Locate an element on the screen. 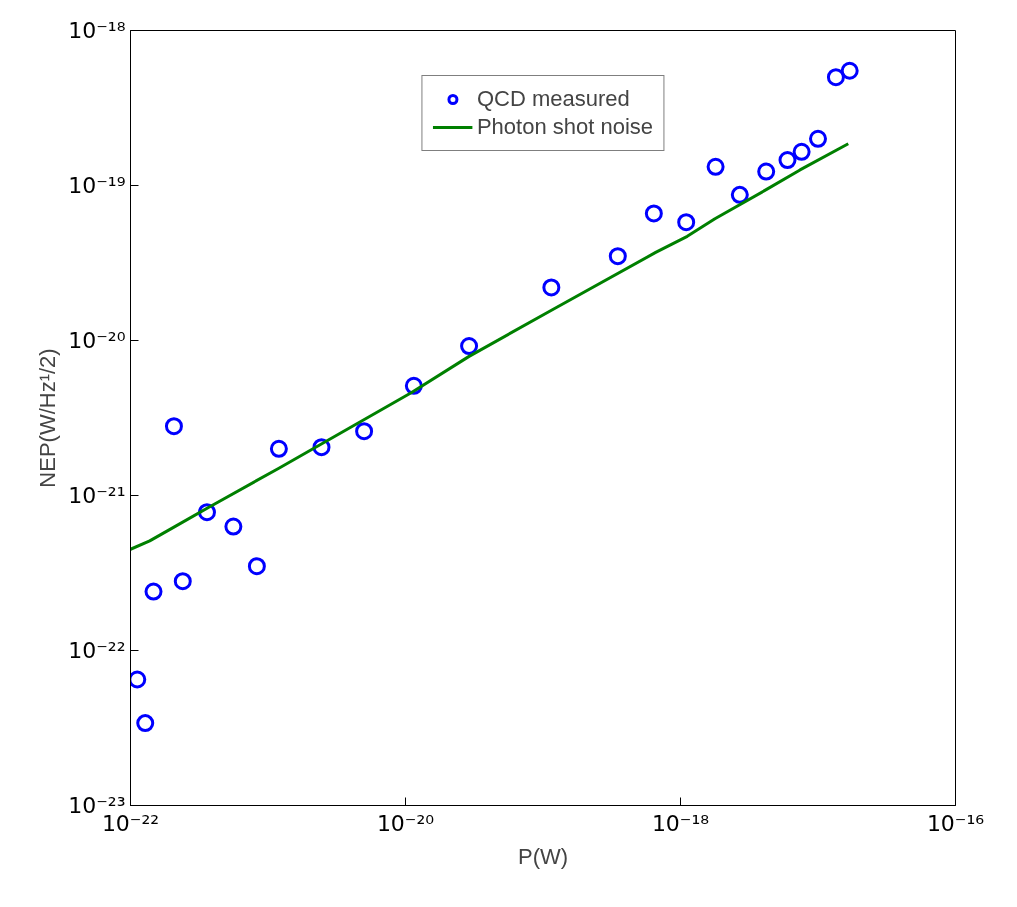 This screenshot has width=1017, height=907. x-tick-label: 10⁻¹⁸ is located at coordinates (680, 823).